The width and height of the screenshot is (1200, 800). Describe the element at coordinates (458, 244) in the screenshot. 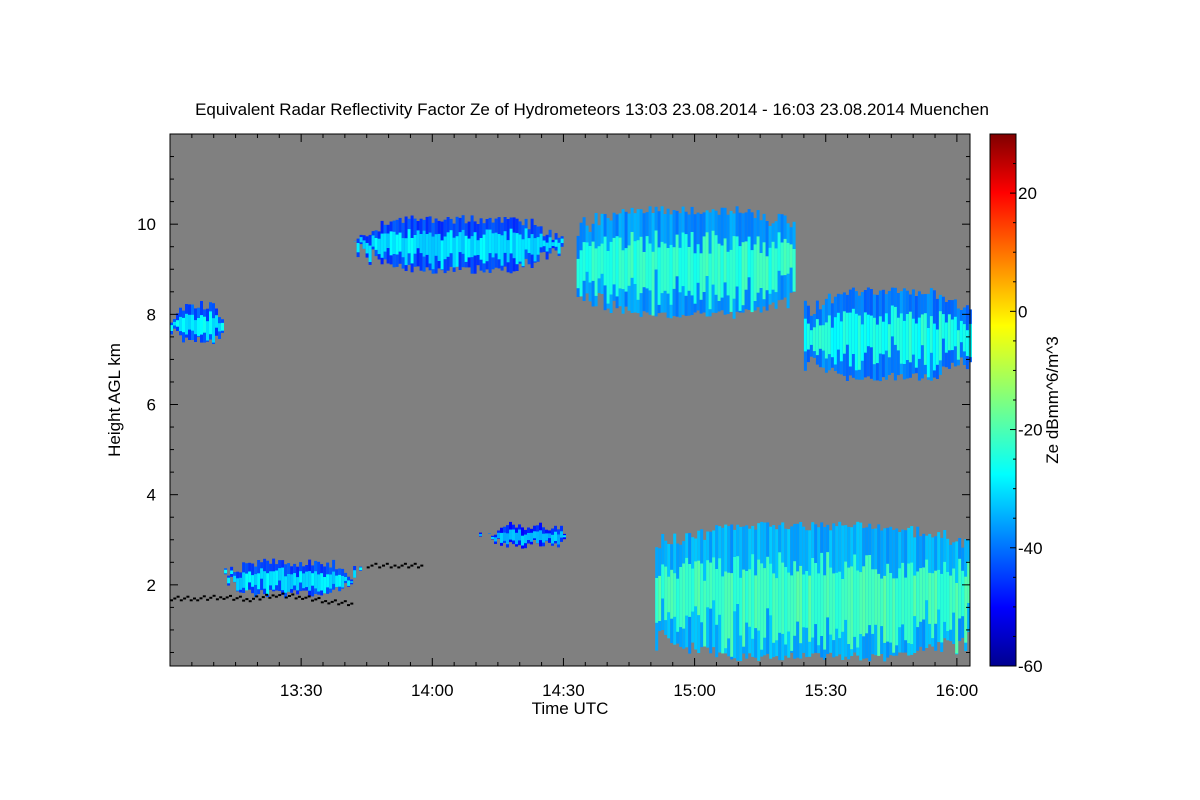

I see `region-upper-cirrus-band` at that location.